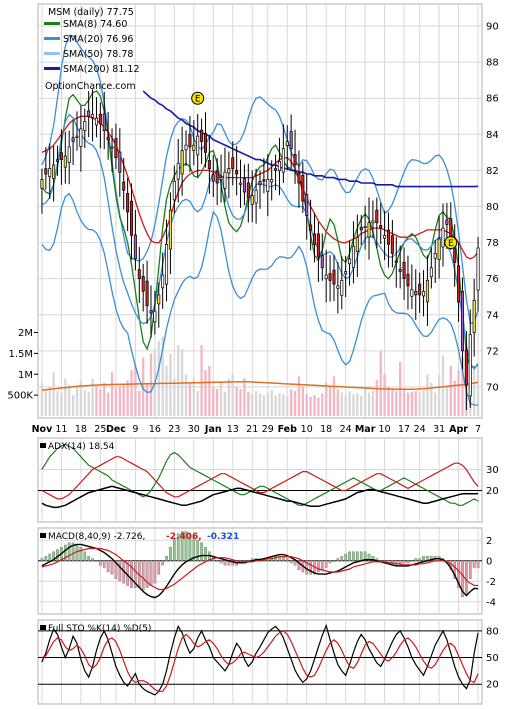  Describe the element at coordinates (260, 385) in the screenshot. I see `volume-average-line` at that location.